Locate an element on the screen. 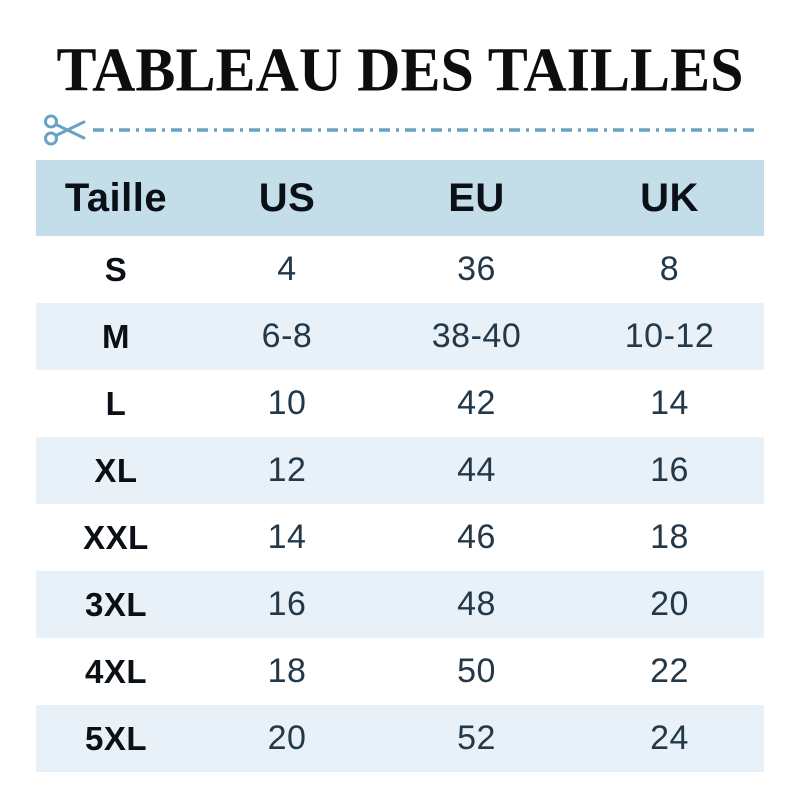  size-label: 3XL is located at coordinates (116, 604).